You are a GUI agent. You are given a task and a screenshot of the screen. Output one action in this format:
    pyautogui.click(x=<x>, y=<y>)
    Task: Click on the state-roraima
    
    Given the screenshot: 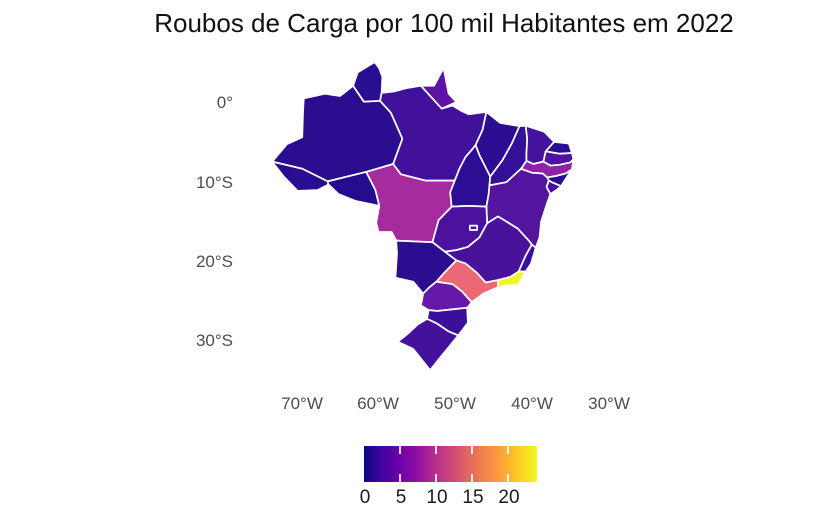 What is the action you would take?
    pyautogui.click(x=368, y=82)
    